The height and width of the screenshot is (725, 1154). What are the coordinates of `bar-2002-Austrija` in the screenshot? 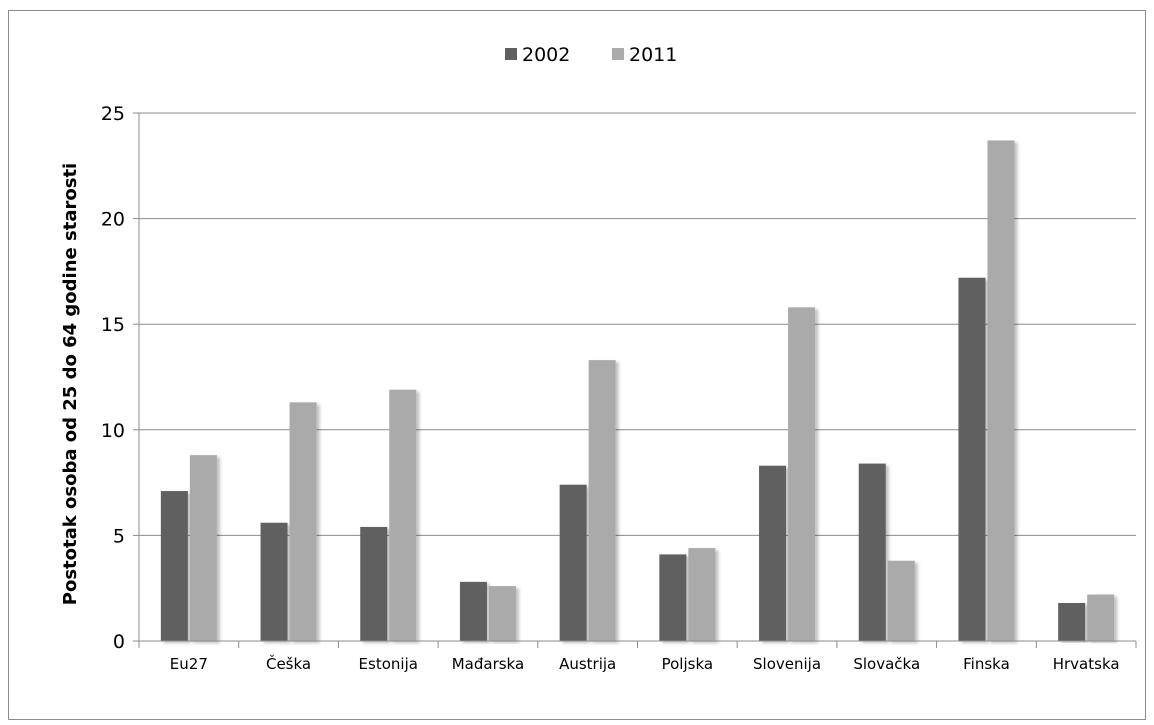 It's located at (573, 562).